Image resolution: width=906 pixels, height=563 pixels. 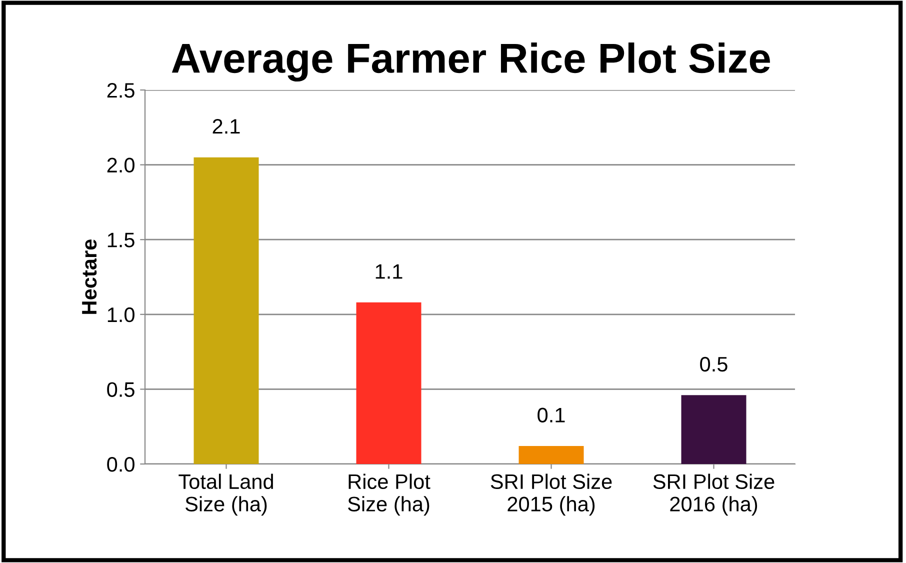 I want to click on x-tick-label: SRI Plot Size 2015 (ha), so click(x=551, y=495).